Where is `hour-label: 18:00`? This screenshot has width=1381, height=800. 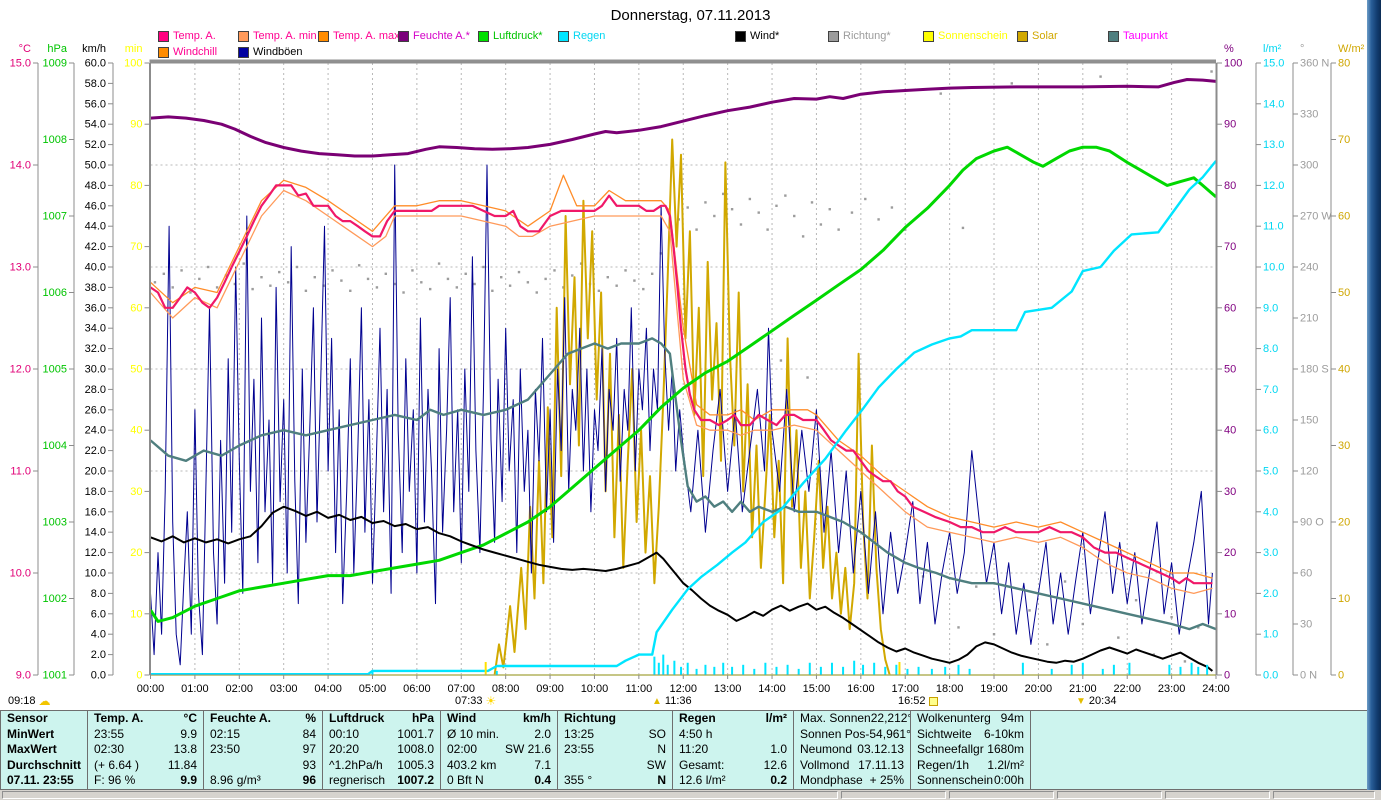 hour-label: 18:00 is located at coordinates (950, 689).